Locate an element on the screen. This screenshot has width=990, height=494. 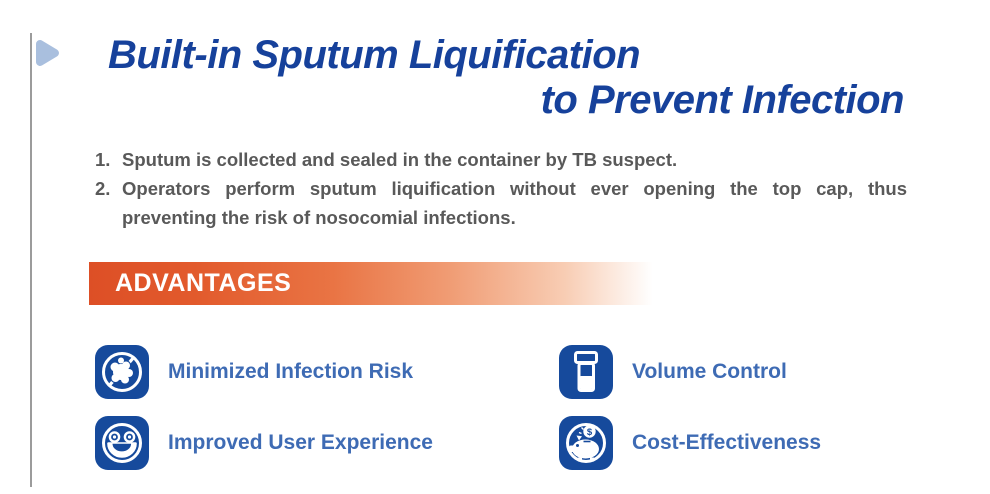
advantages-banner: ADVANTAGES is located at coordinates (379, 283).